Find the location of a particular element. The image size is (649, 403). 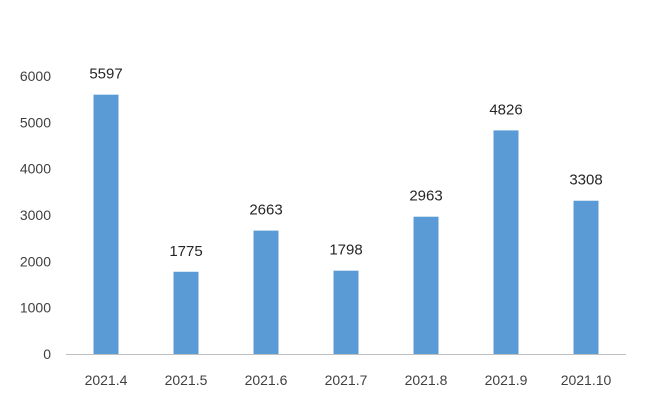

x-tick-label: 2021.6 is located at coordinates (266, 380).